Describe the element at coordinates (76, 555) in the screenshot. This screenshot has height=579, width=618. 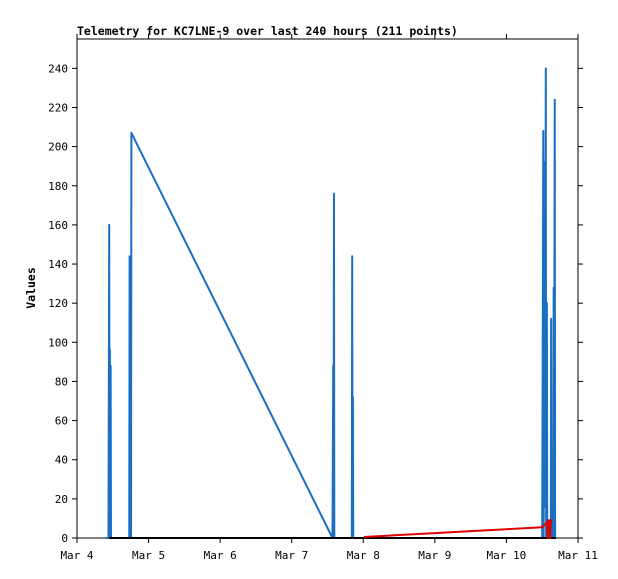
I see `x-tick-label-0: Mar 4` at that location.